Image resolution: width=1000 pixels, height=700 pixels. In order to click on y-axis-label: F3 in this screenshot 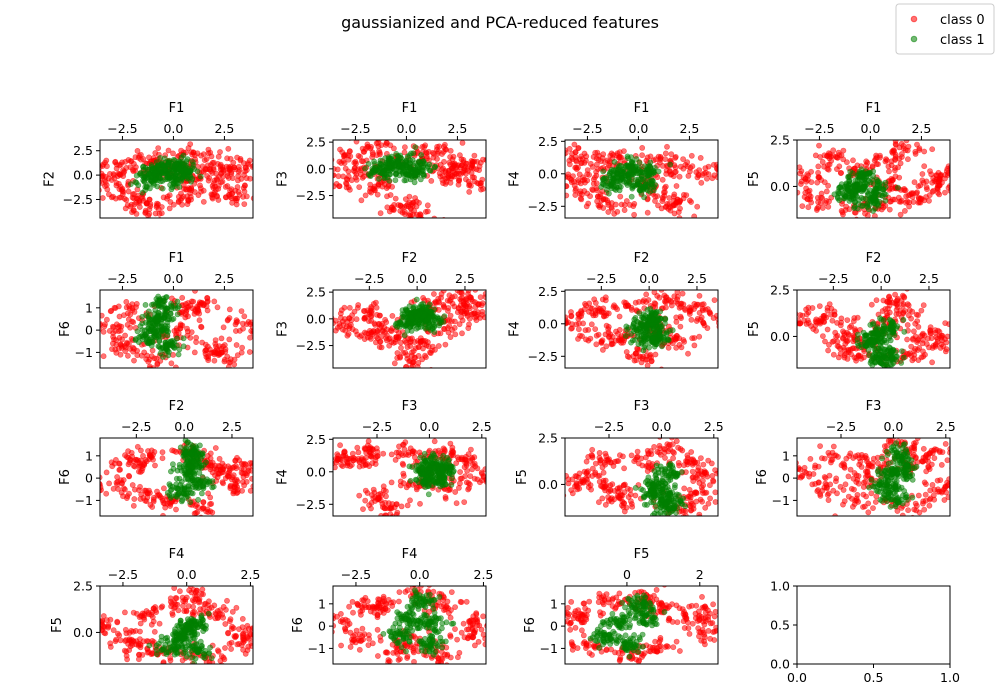, I will do `click(283, 179)`.